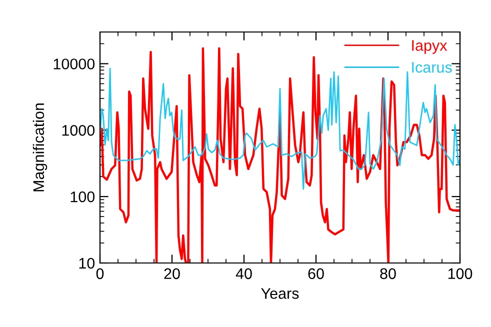 This screenshot has width=491, height=327. I want to click on y-tick-label: 10, so click(87, 263).